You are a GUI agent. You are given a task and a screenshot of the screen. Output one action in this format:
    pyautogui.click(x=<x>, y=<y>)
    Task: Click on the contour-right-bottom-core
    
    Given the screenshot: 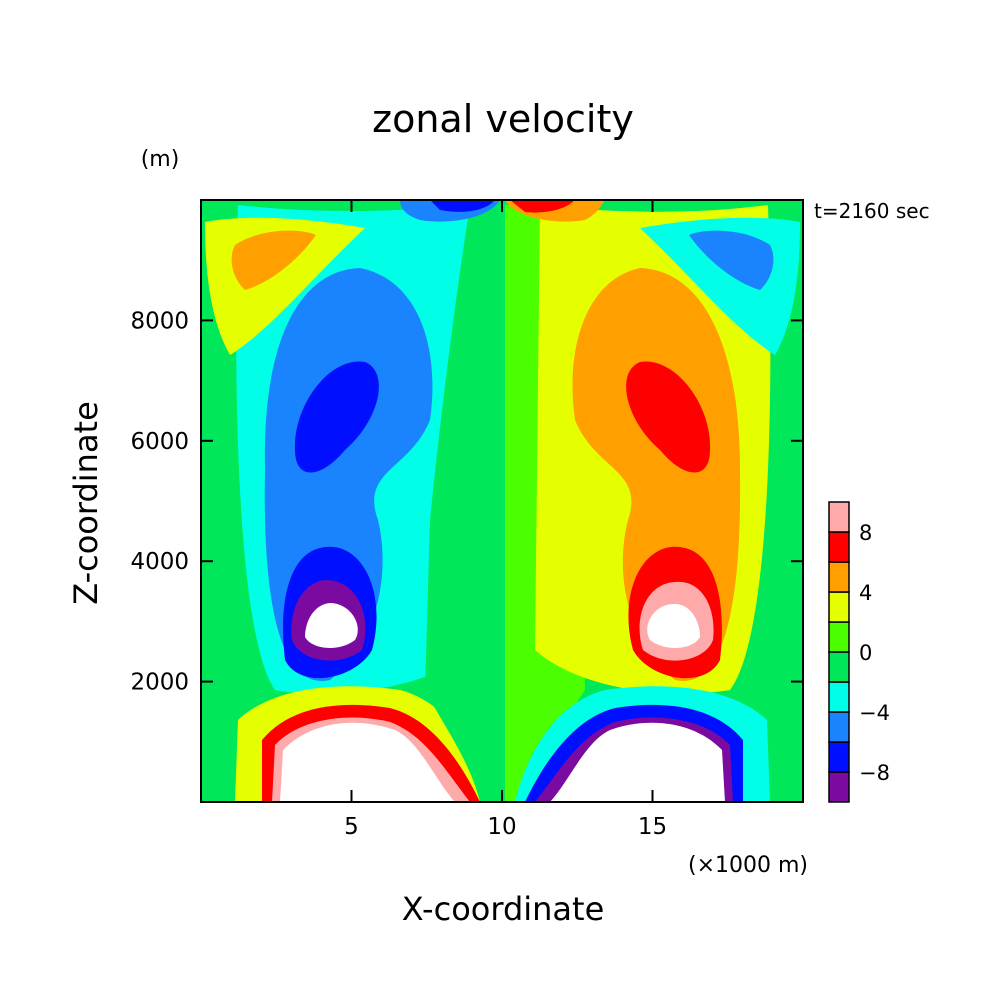 What is the action you would take?
    pyautogui.click(x=637, y=762)
    